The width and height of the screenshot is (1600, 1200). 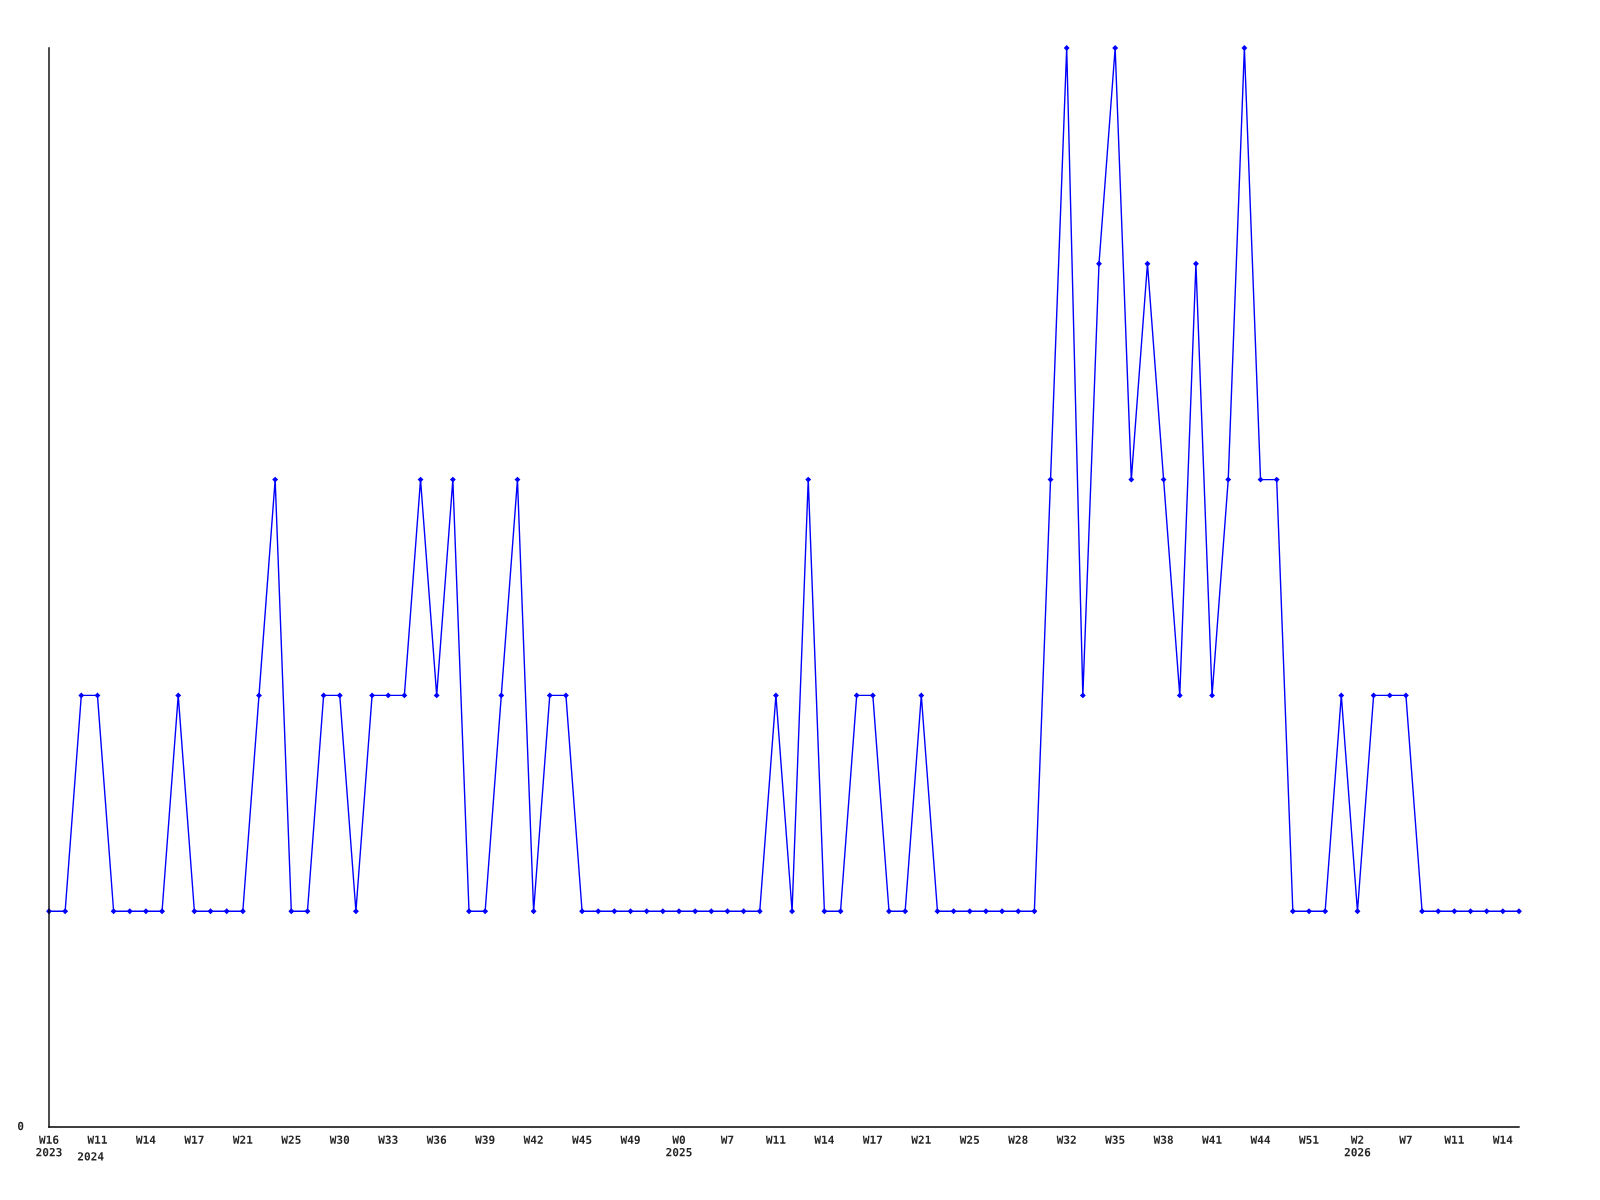 I want to click on x-tick-label: W0 2025, so click(x=679, y=1146).